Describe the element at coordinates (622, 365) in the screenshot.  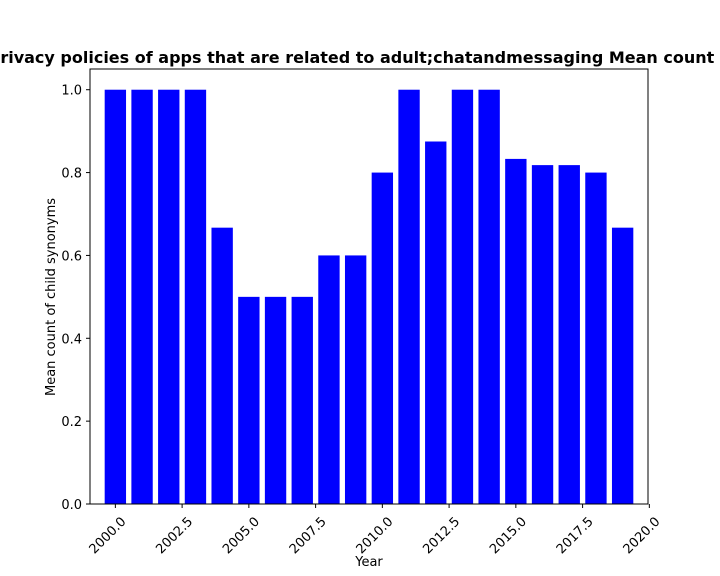
I see `bar-2019` at that location.